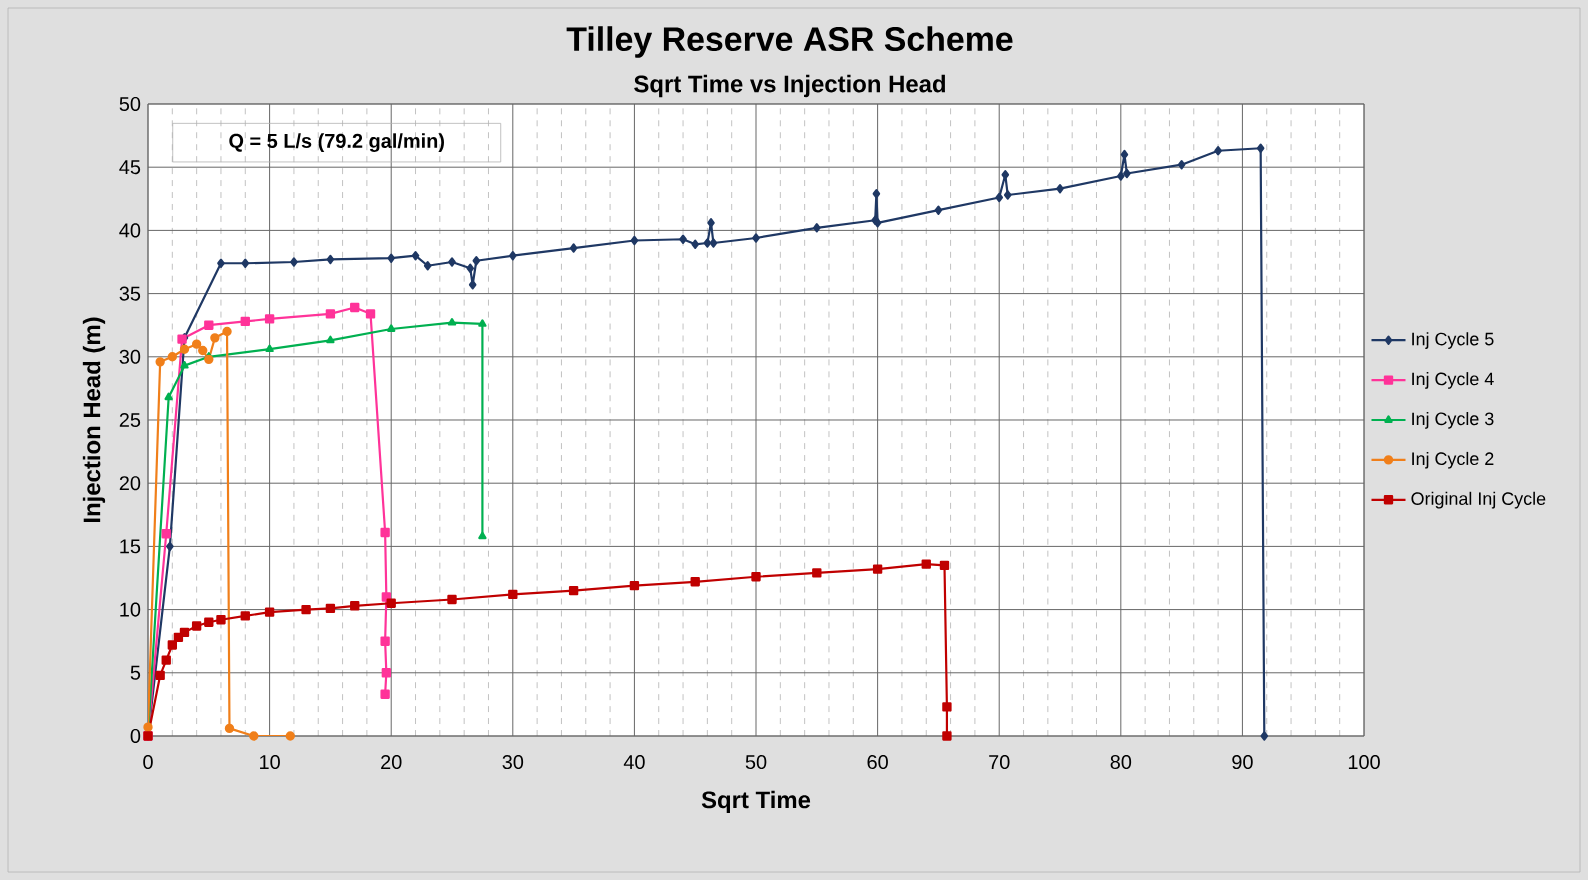  I want to click on x-tick-label: 10, so click(270, 762).